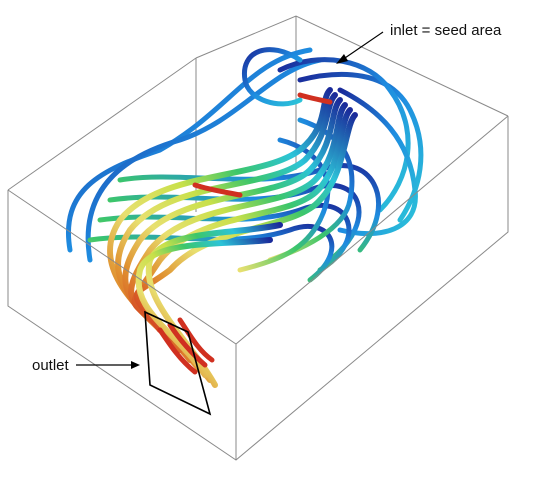 This screenshot has width=560, height=478. What do you see at coordinates (135, 365) in the screenshot?
I see `outlet-arrow-head` at bounding box center [135, 365].